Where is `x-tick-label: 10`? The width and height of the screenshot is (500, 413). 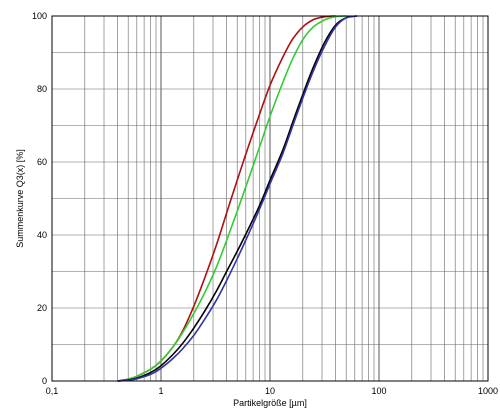 x-tick-label: 10 is located at coordinates (270, 391).